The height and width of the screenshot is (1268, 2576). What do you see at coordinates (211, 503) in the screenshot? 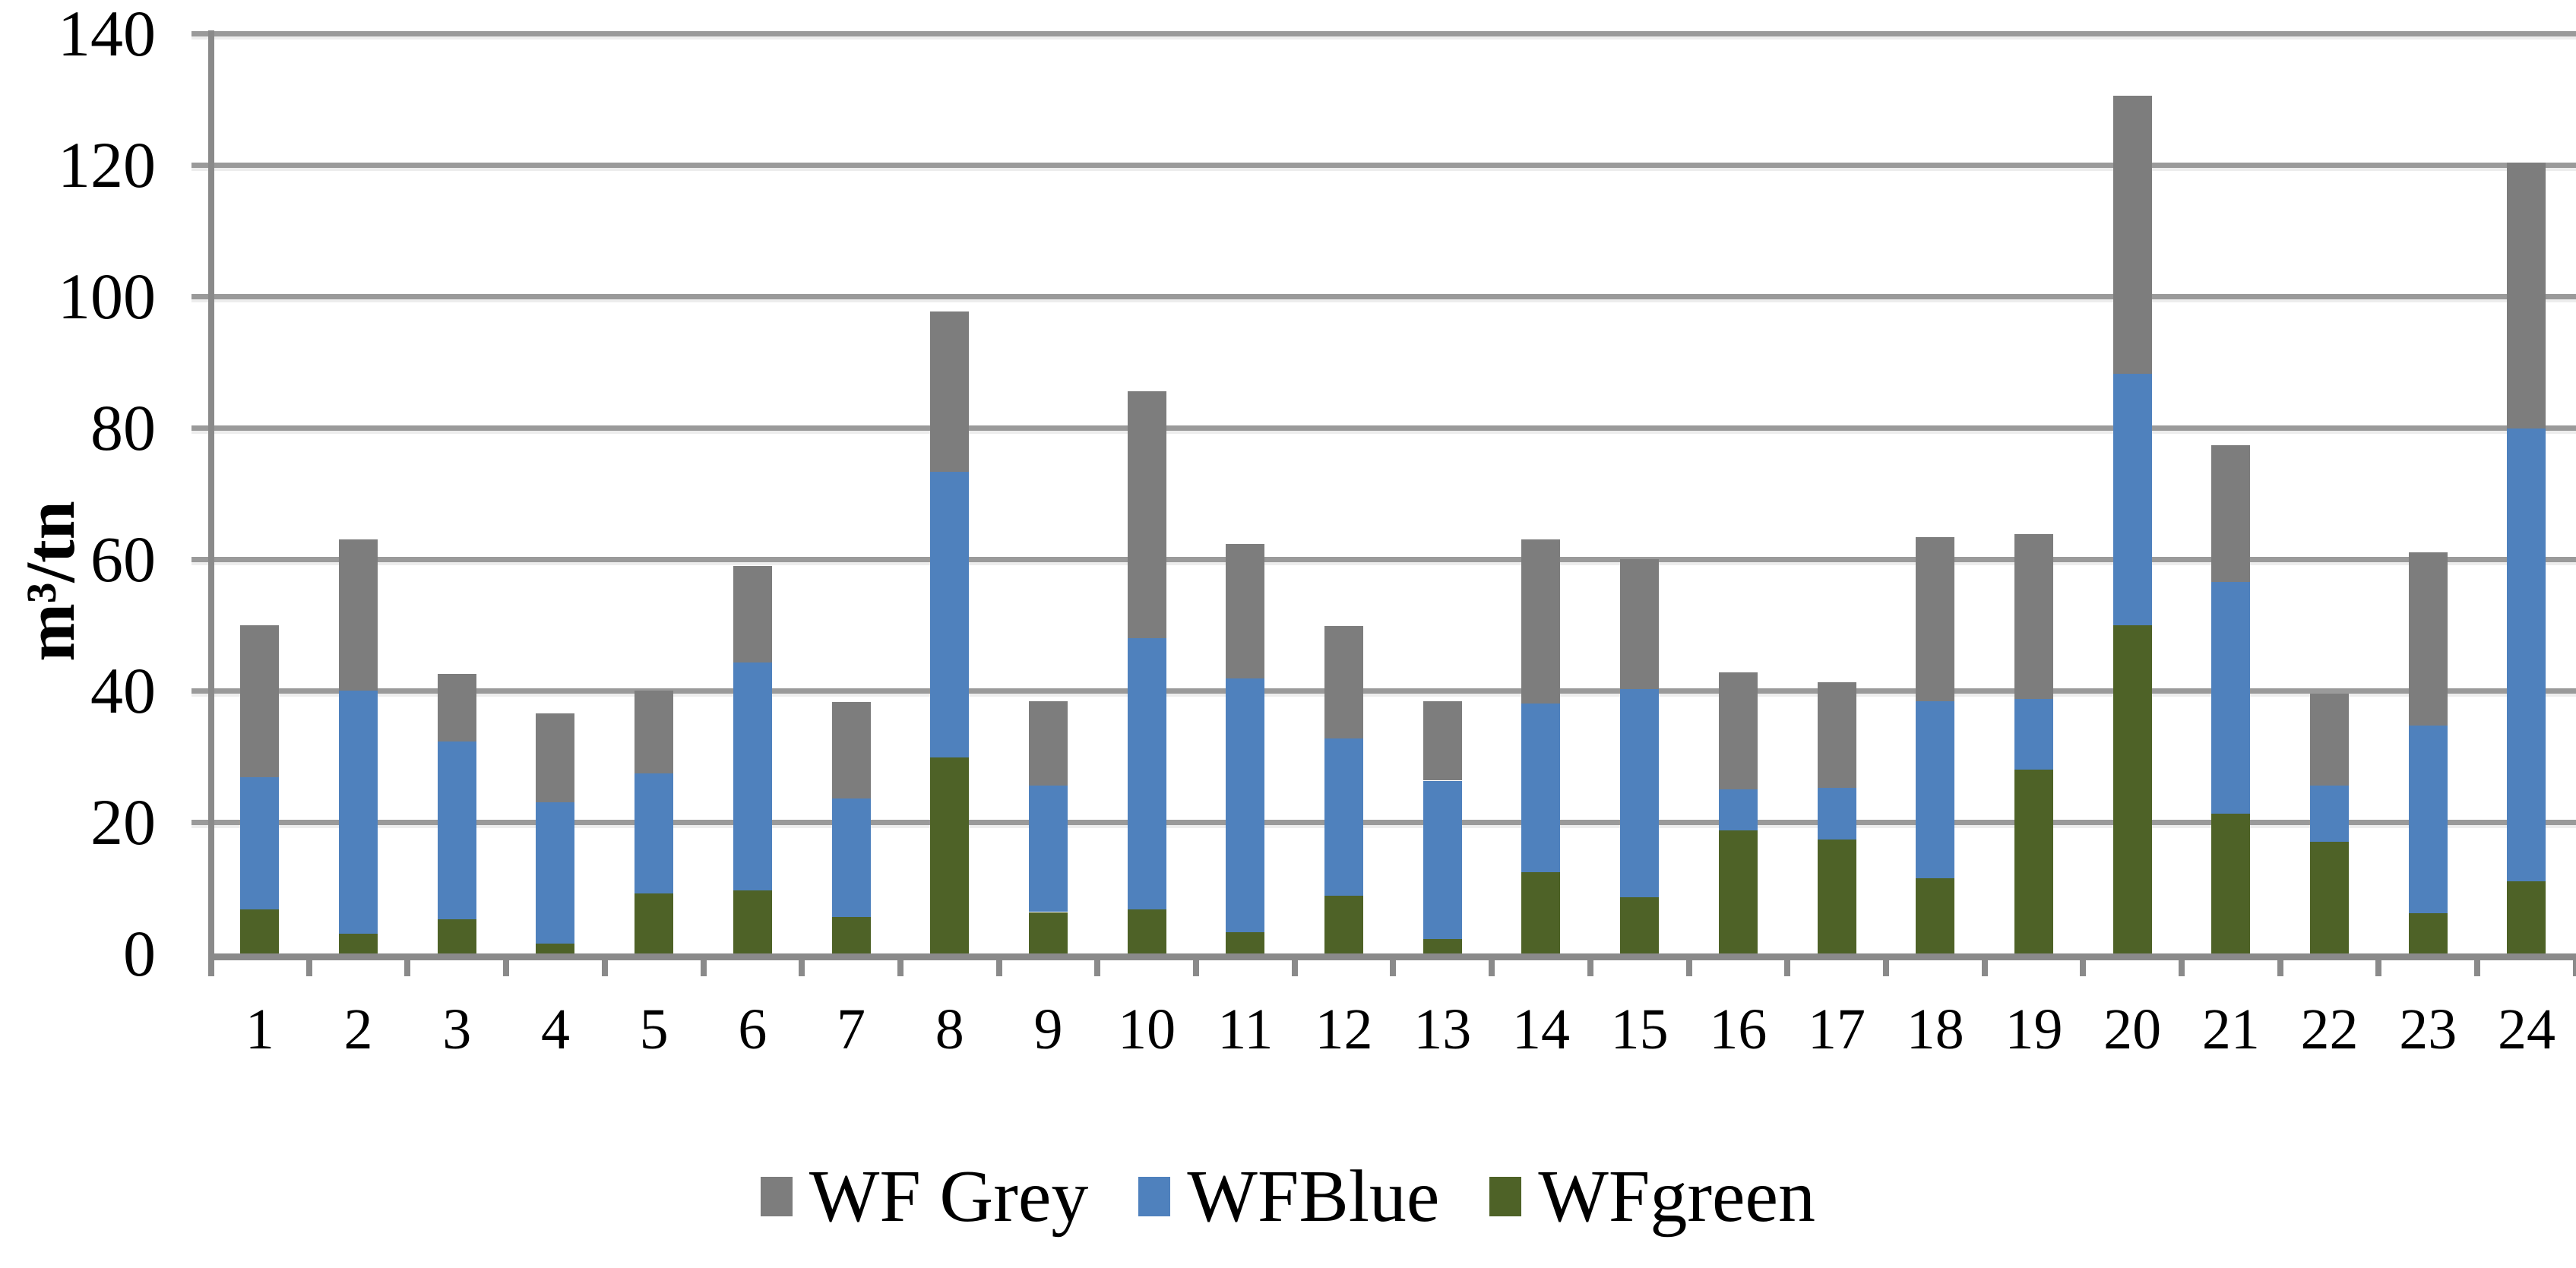
I see `y-axis-line` at bounding box center [211, 503].